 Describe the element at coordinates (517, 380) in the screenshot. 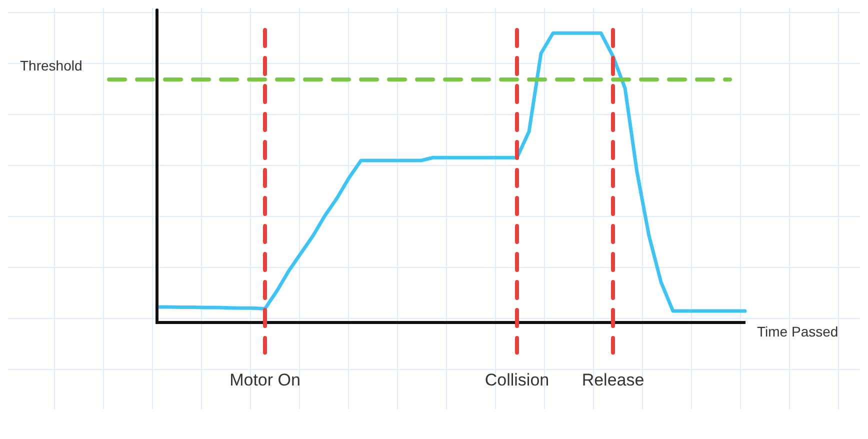

I see `x-tick-label: Collision` at that location.